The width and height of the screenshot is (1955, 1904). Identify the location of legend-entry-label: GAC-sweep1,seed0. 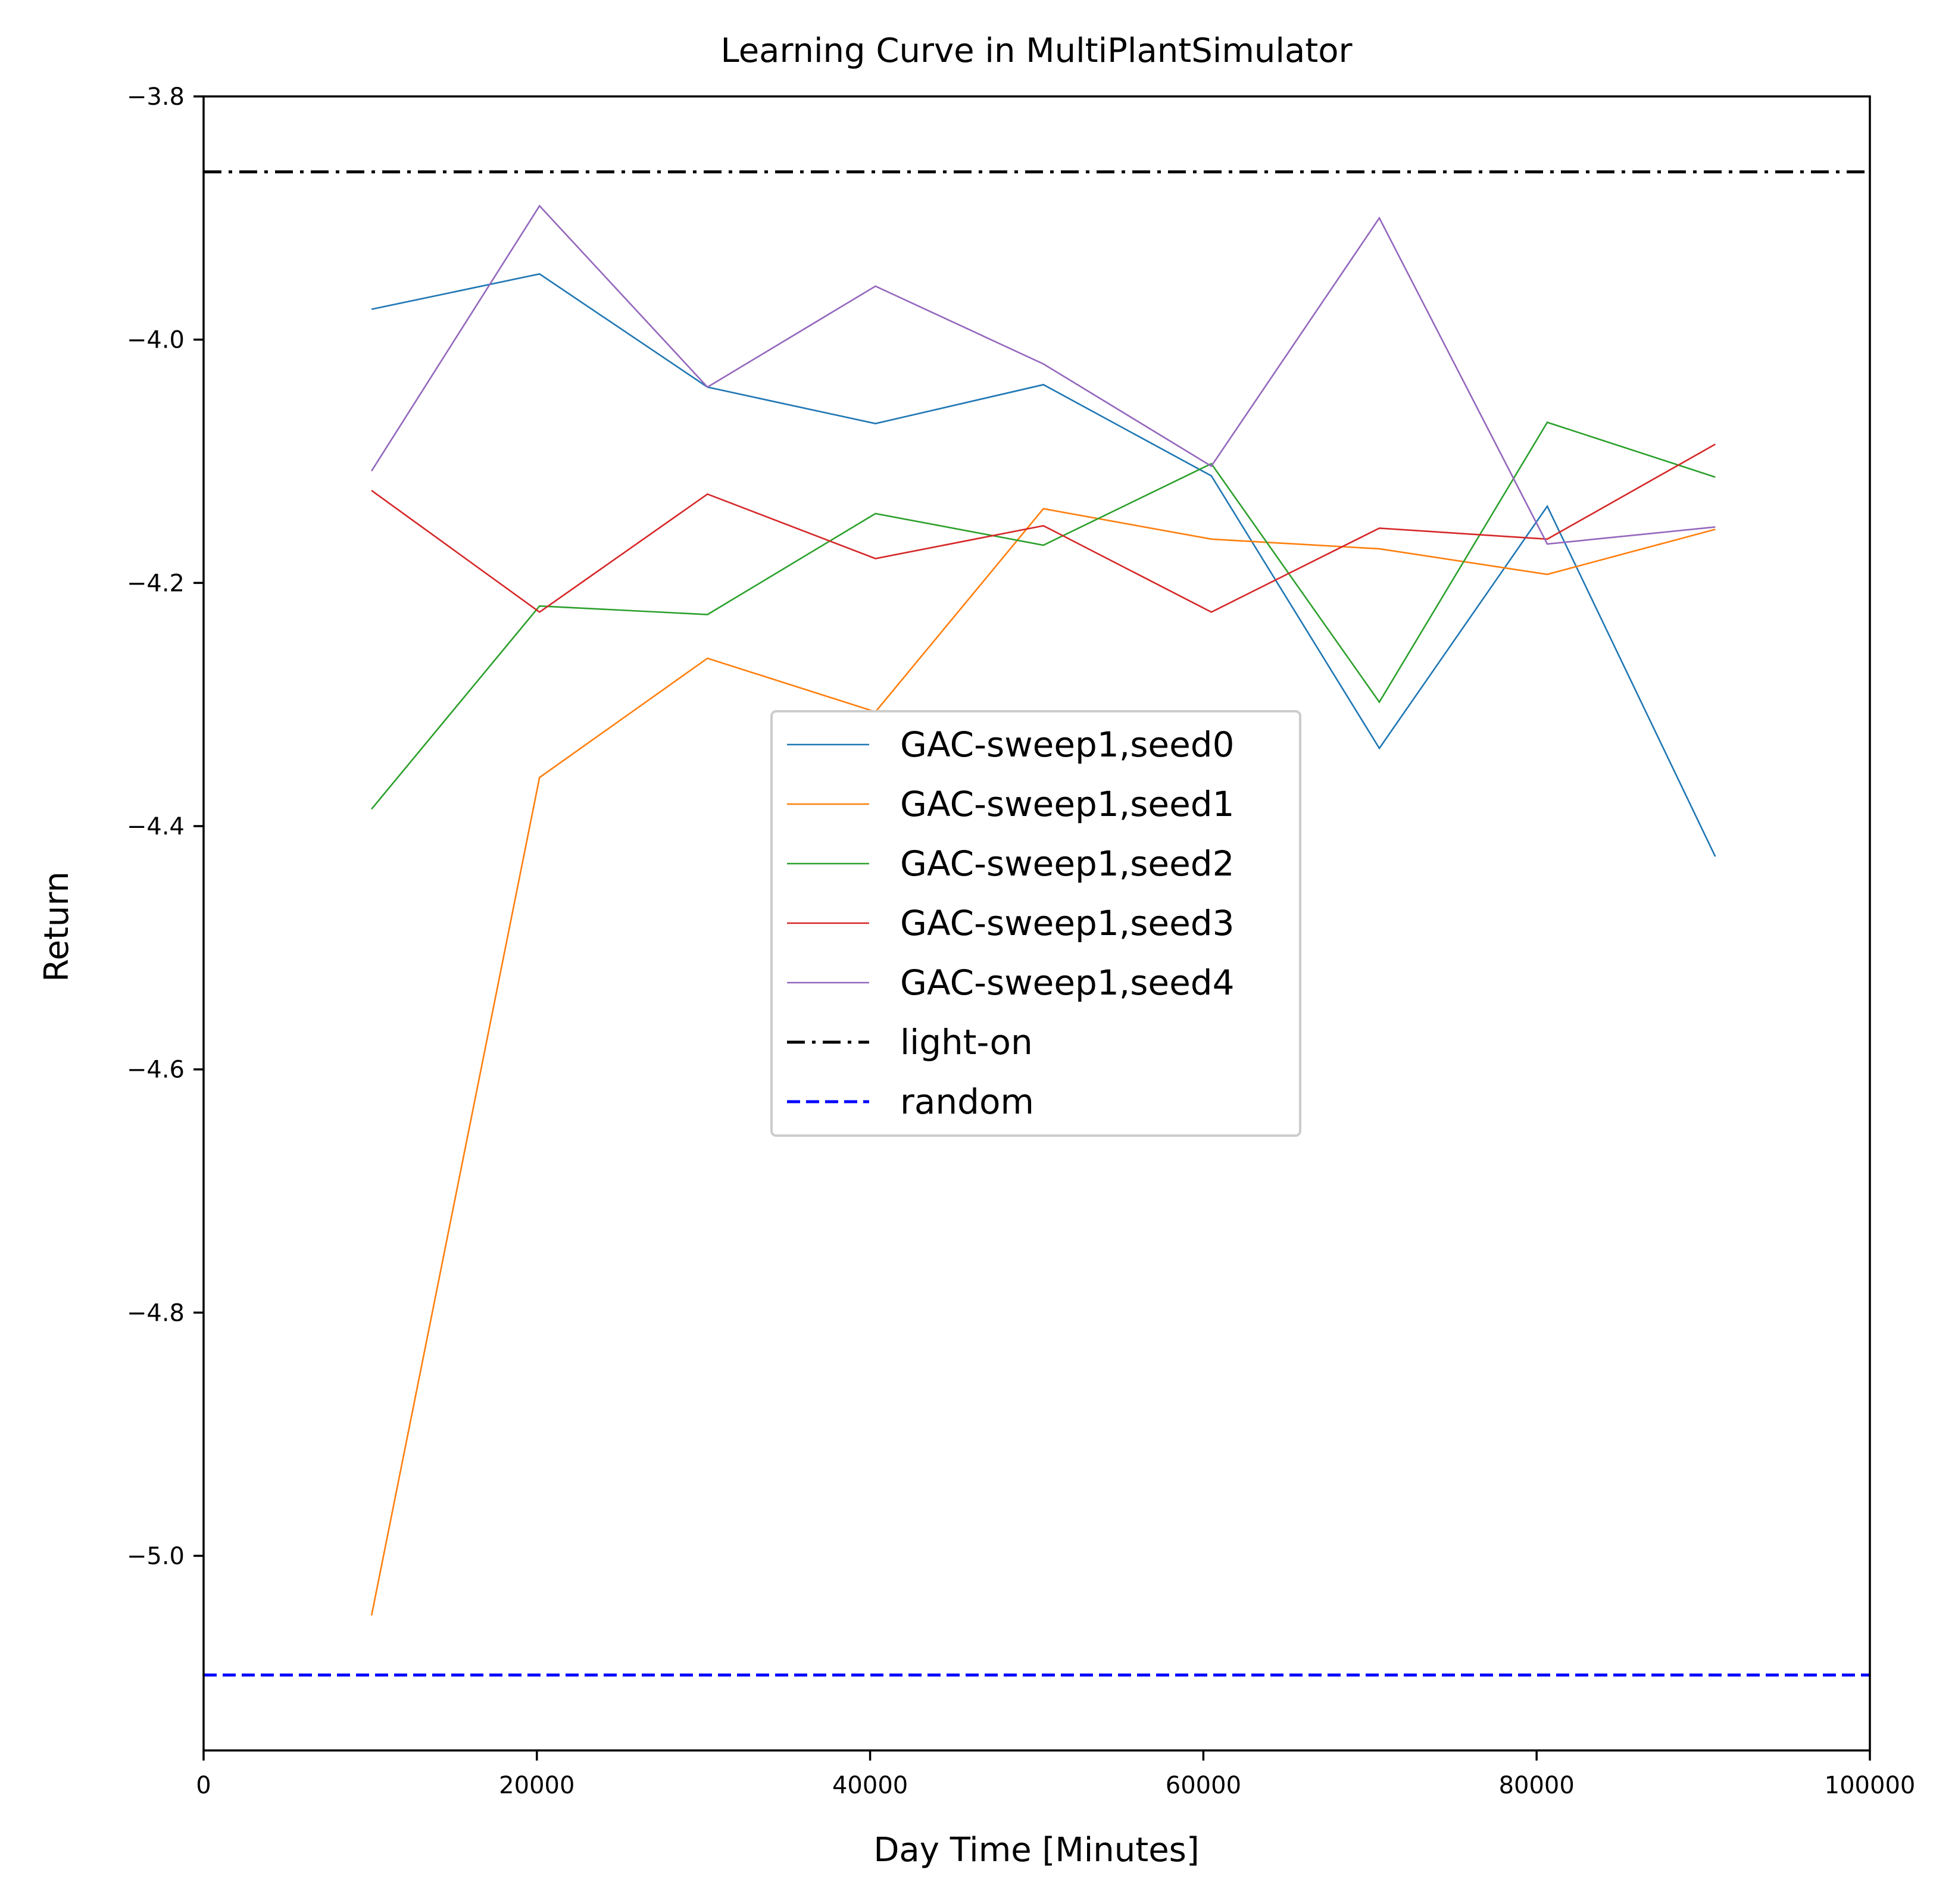
(1067, 744).